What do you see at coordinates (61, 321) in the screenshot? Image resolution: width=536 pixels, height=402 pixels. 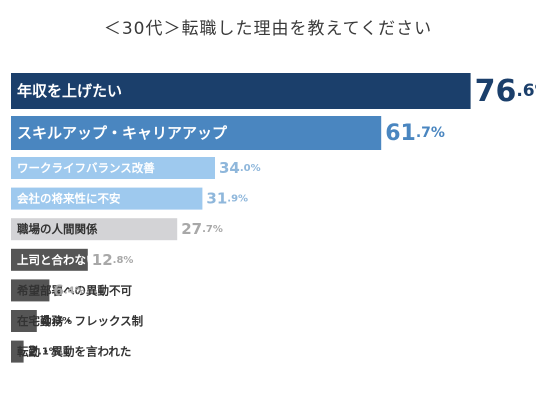 I see `value-dec-8: .3%` at bounding box center [61, 321].